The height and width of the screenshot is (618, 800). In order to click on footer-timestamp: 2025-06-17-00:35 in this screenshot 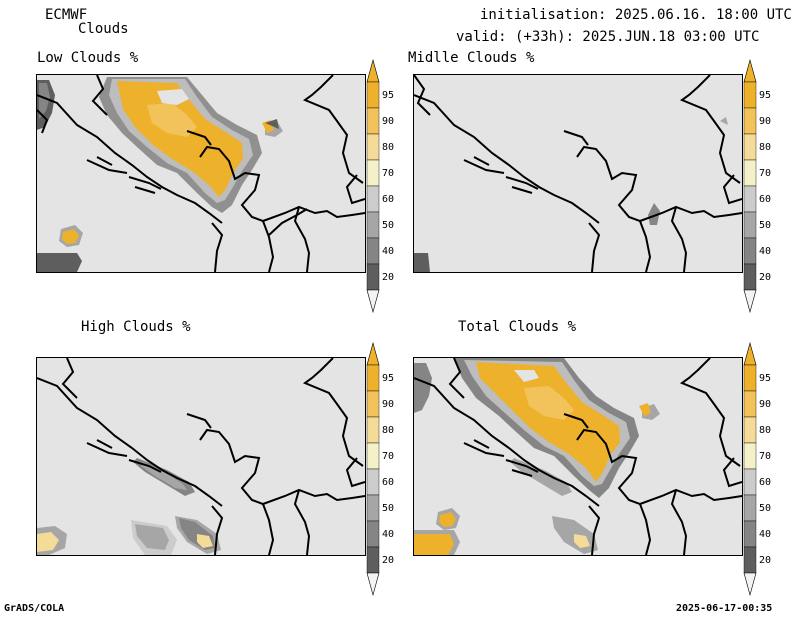, I will do `click(724, 608)`.